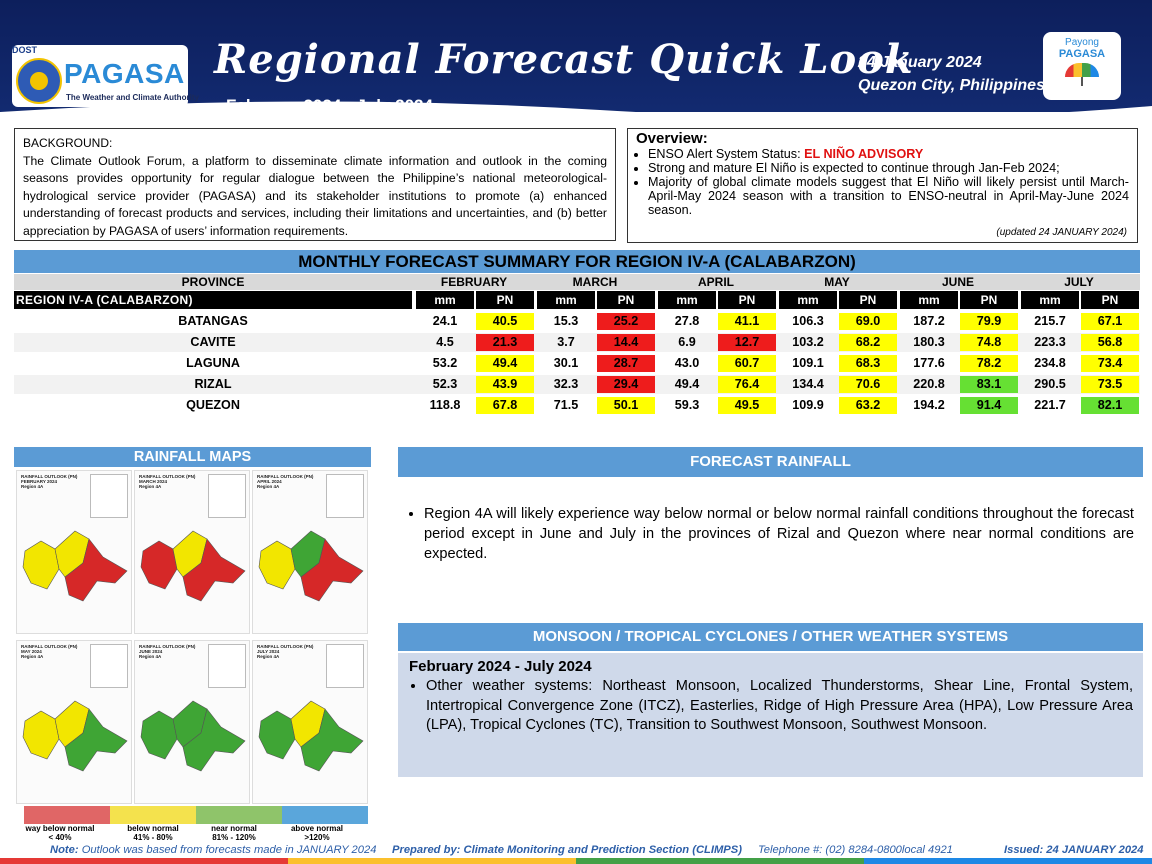 The image size is (1152, 864). What do you see at coordinates (1050, 384) in the screenshot?
I see `mm-cell: 290.5` at bounding box center [1050, 384].